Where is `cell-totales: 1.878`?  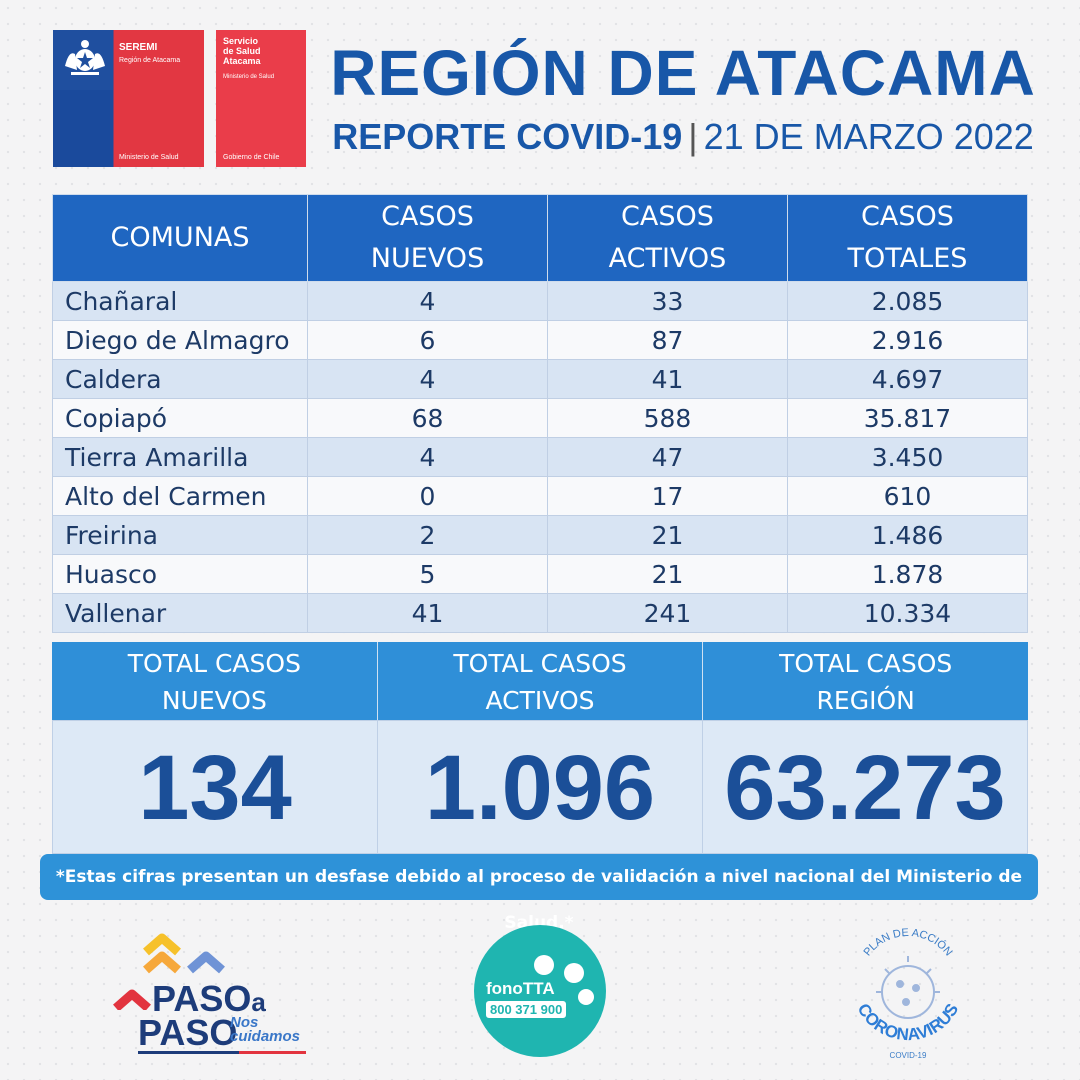
cell-totales: 1.878 is located at coordinates (907, 574).